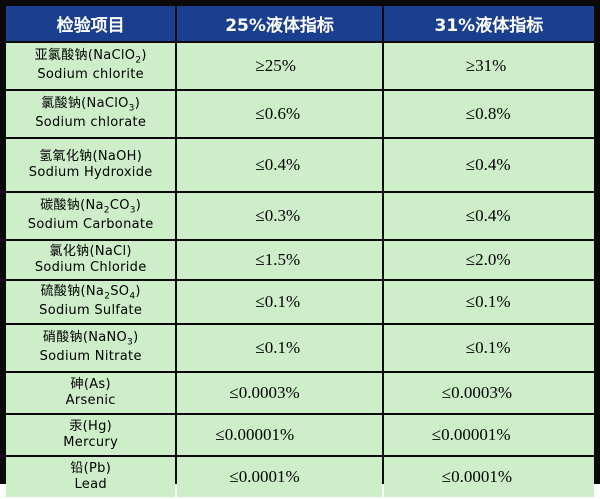 The width and height of the screenshot is (600, 499). What do you see at coordinates (488, 66) in the screenshot?
I see `value-31pct: ≥31%` at bounding box center [488, 66].